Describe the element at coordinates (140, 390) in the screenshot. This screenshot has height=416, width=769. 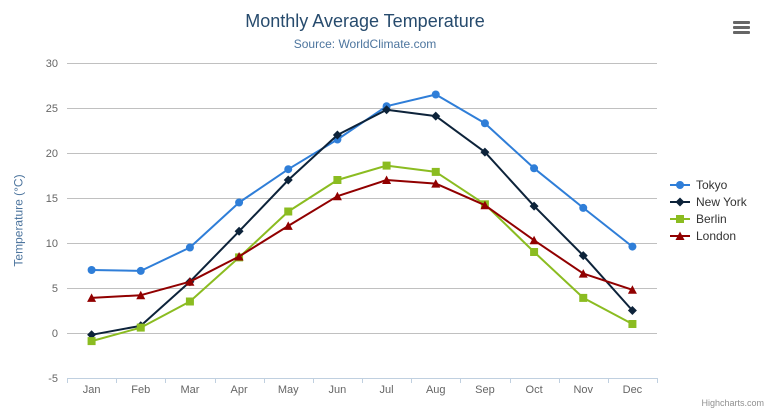
I see `x-axis-label: Feb` at that location.